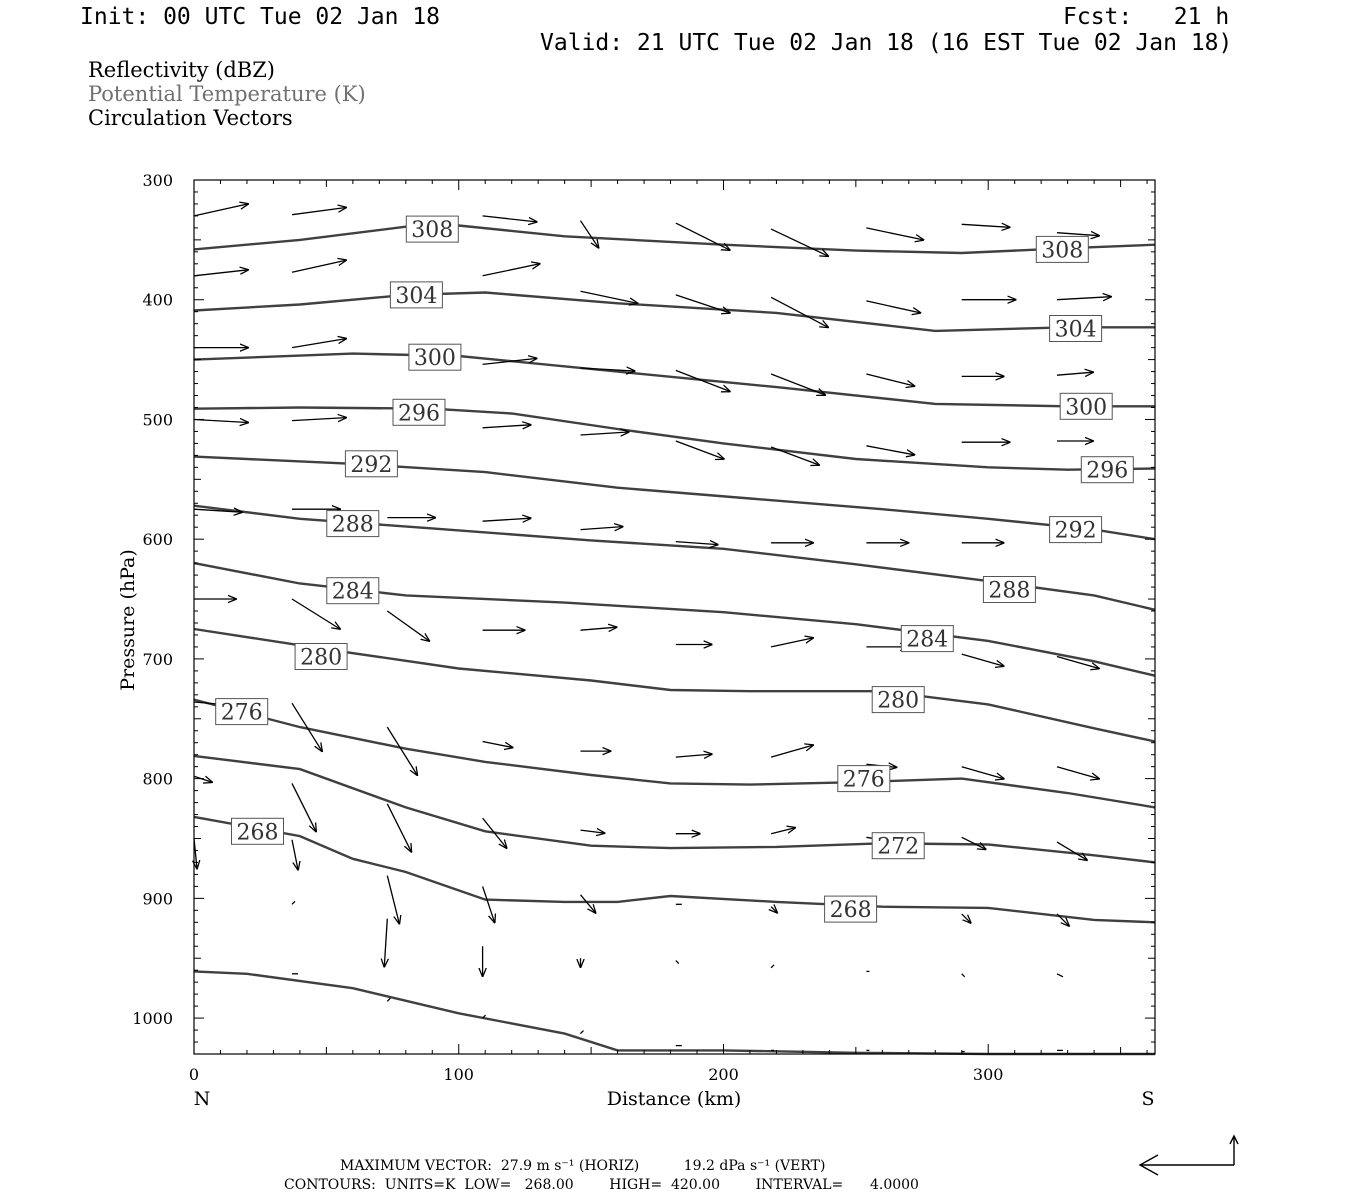 The image size is (1350, 1200). I want to click on y-tick-label: 700, so click(157, 659).